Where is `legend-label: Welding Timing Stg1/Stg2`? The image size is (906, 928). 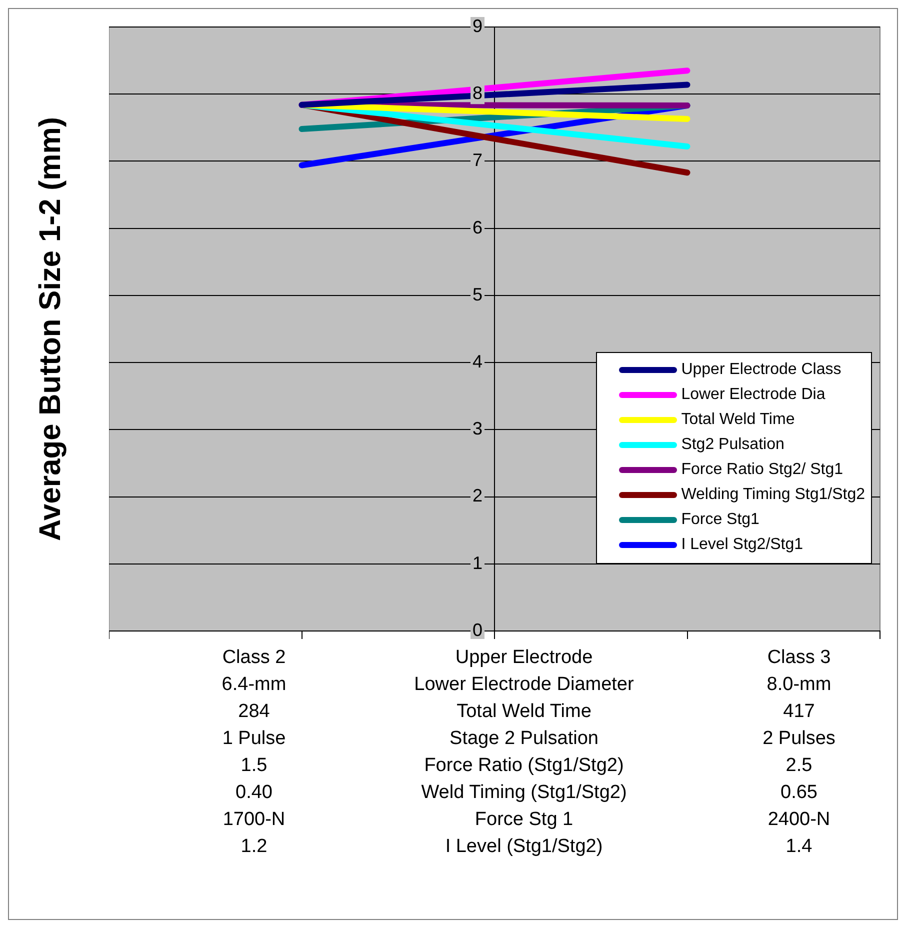
legend-label: Welding Timing Stg1/Stg2 is located at coordinates (773, 495).